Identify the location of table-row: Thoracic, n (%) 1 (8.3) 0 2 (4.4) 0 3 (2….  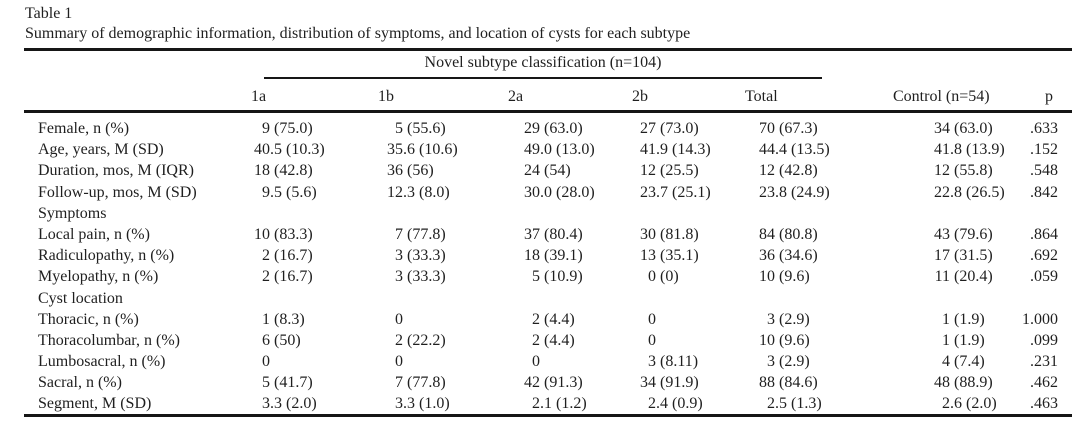
(548, 319).